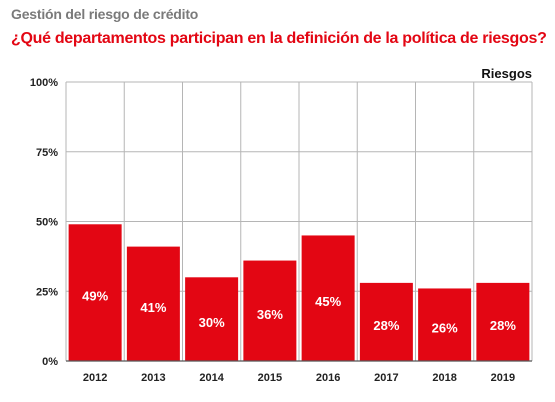 The height and width of the screenshot is (402, 555). I want to click on y-tick-label: 100%, so click(44, 83).